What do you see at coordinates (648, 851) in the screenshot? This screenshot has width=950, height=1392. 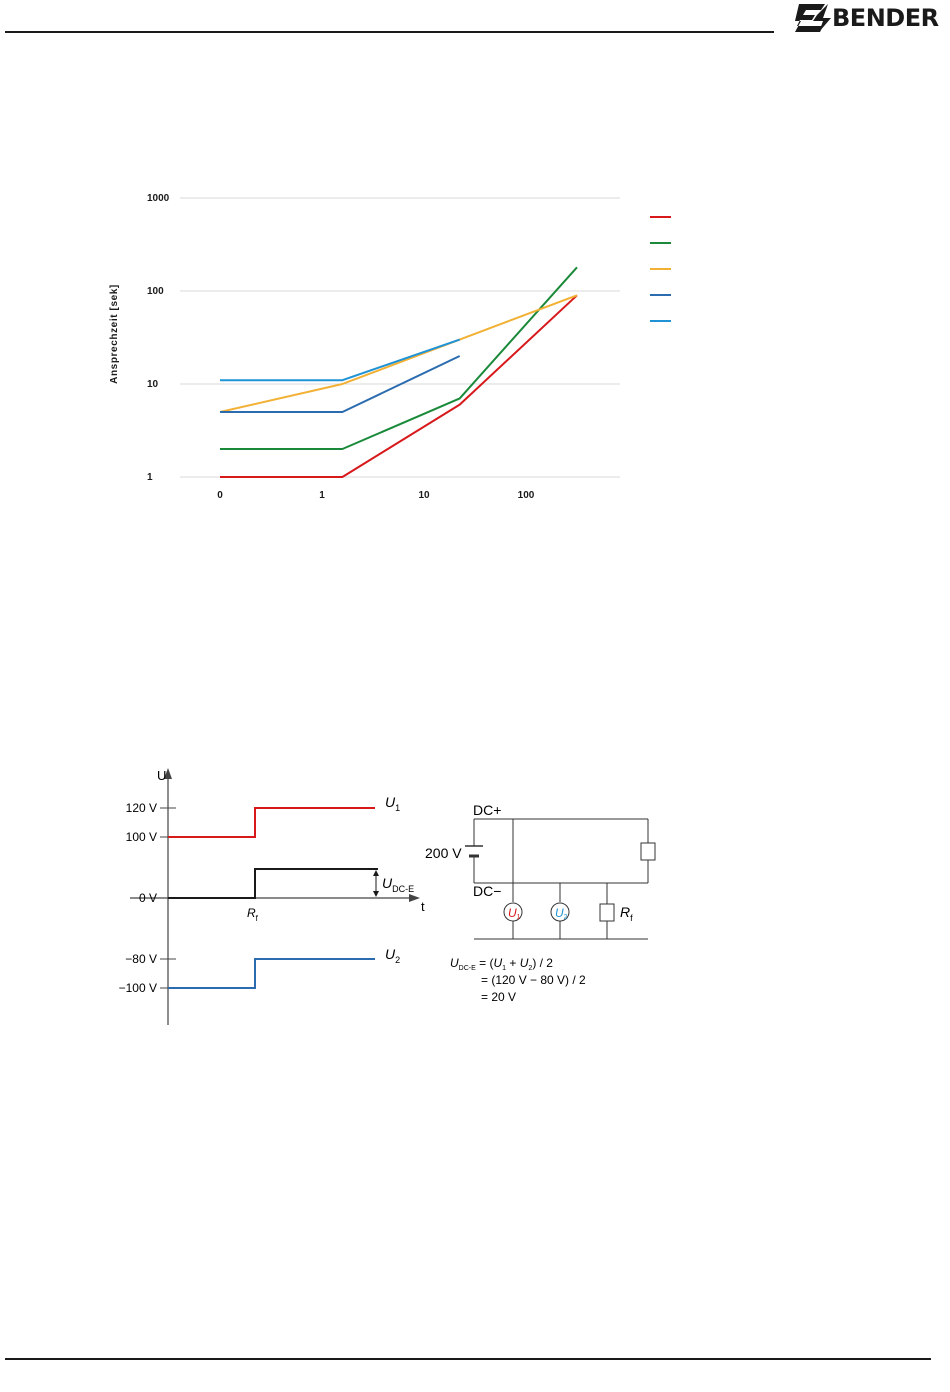 I see `load-resistor` at bounding box center [648, 851].